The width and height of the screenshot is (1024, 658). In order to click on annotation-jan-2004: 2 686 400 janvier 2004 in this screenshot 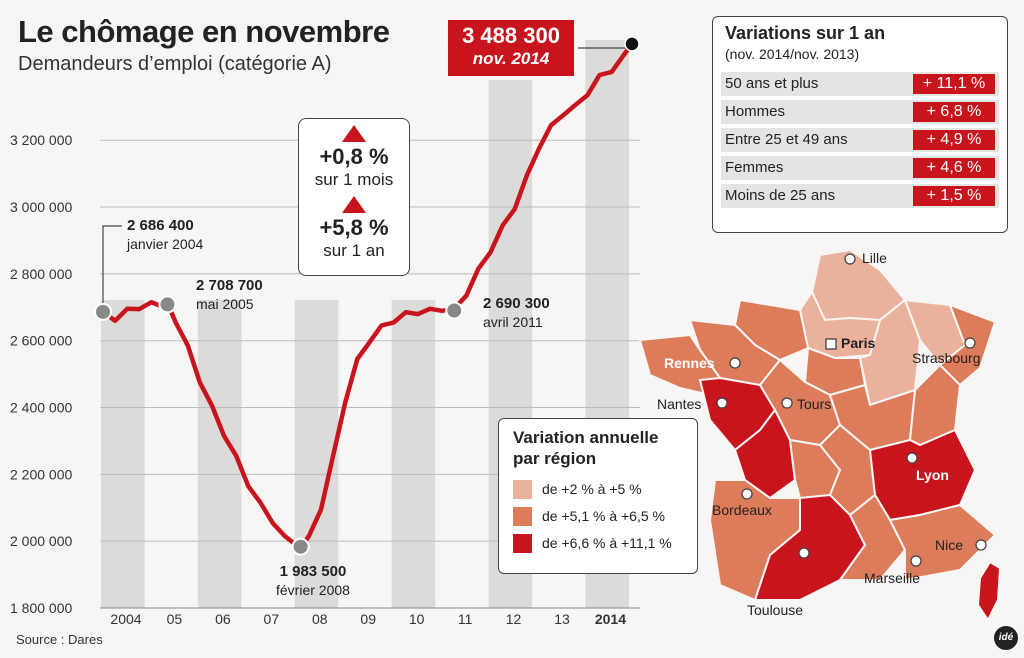, I will do `click(165, 234)`.